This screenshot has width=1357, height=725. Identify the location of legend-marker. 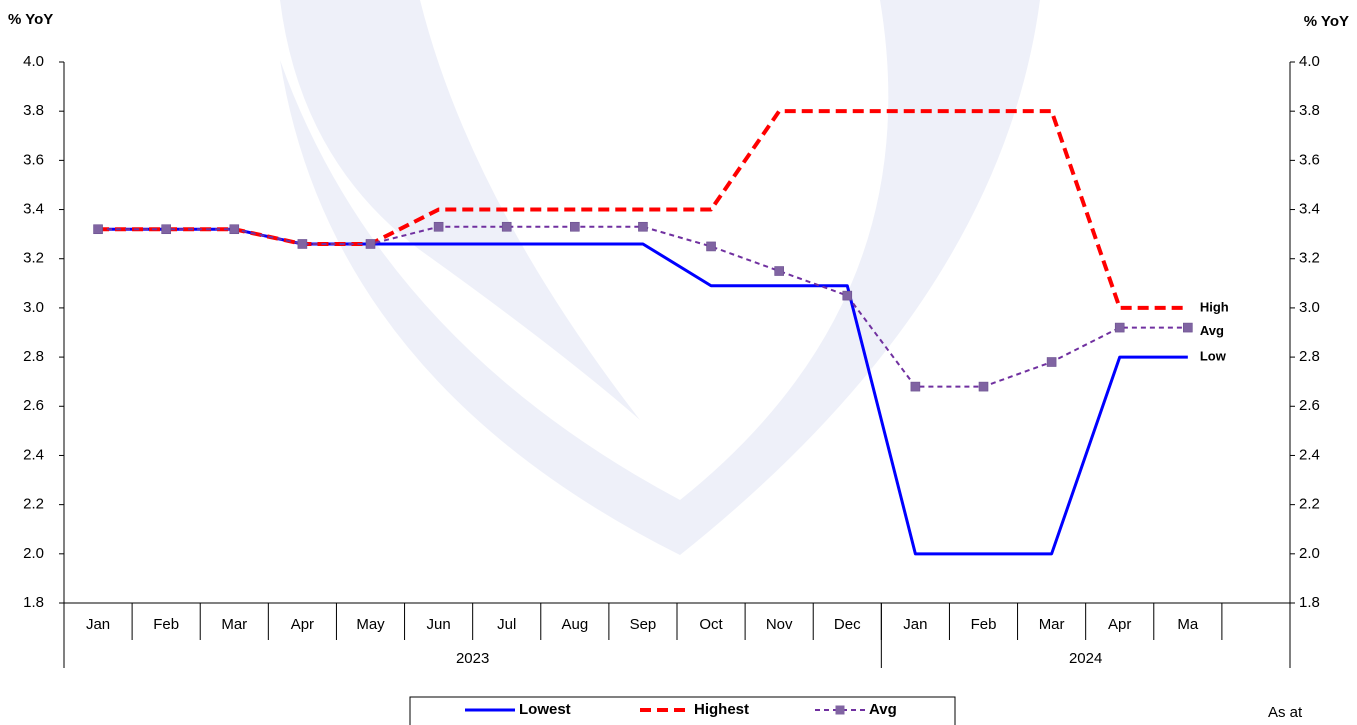
(840, 710).